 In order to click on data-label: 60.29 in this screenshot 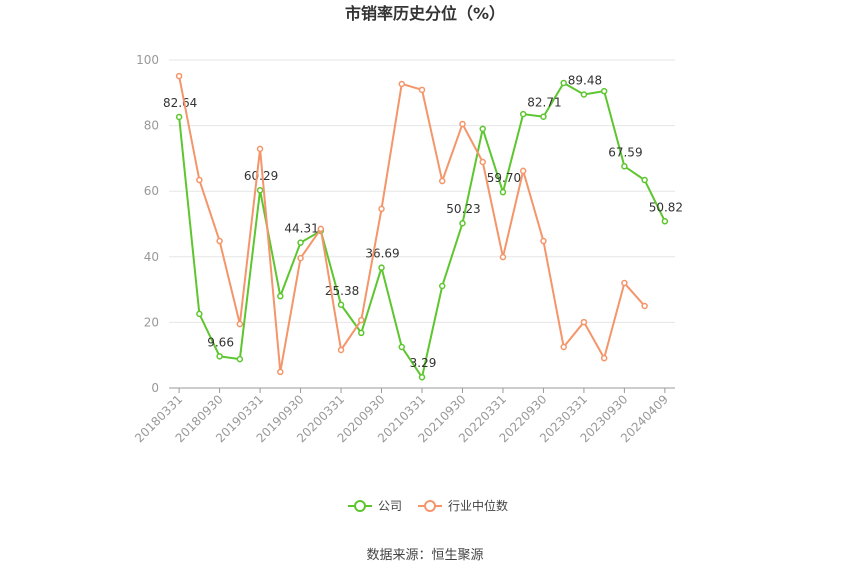, I will do `click(261, 176)`.